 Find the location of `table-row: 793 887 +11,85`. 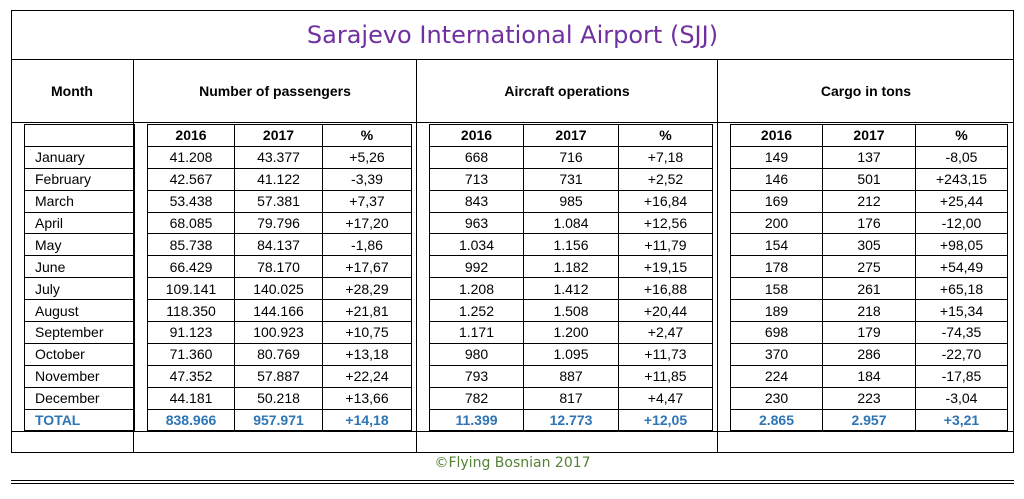

table-row: 793 887 +11,85 is located at coordinates (571, 376).